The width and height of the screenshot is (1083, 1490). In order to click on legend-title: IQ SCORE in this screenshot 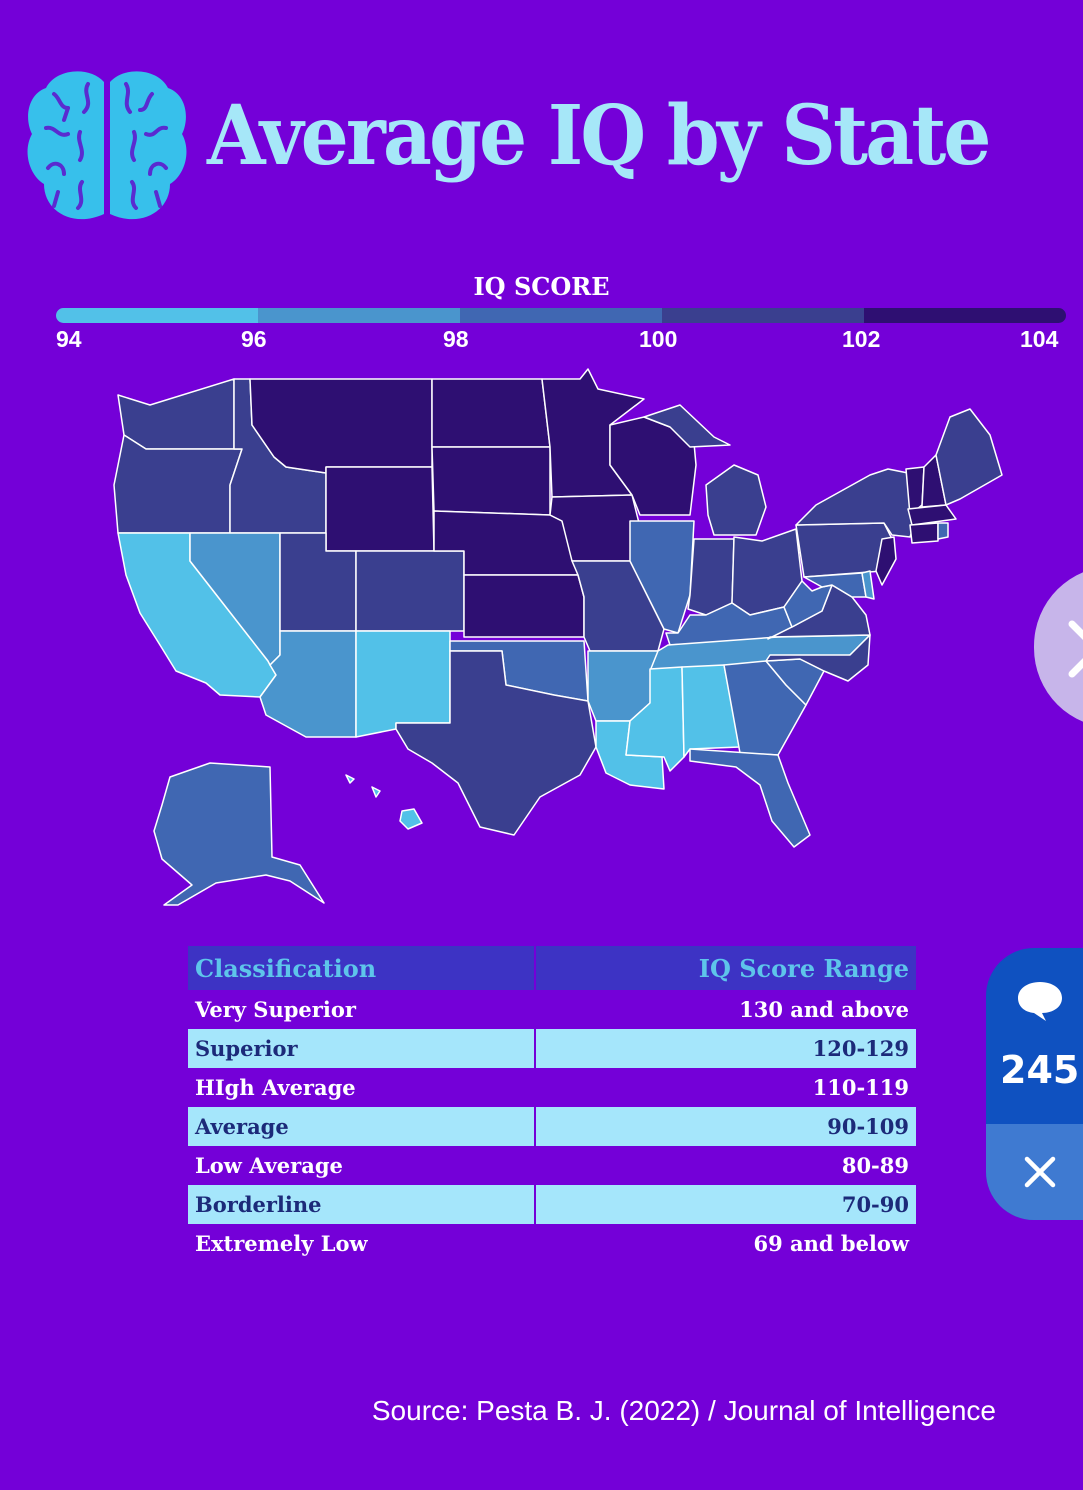, I will do `click(541, 286)`.